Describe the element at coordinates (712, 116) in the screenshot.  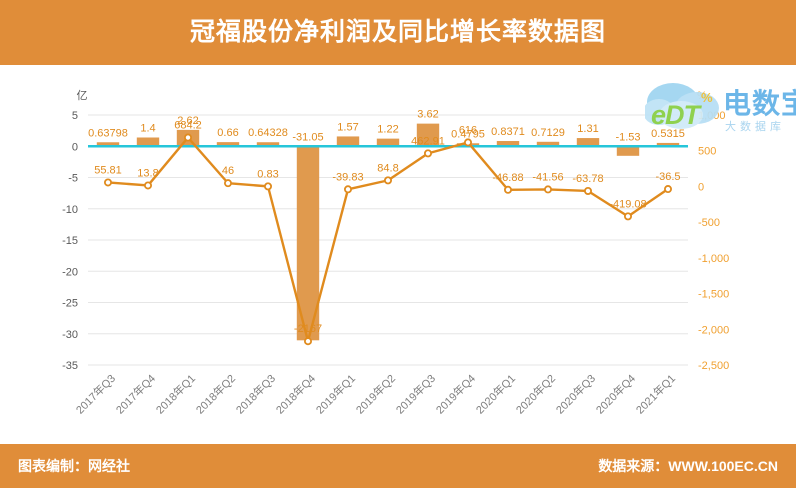
I see `y2-axis-tick-label: 1,000` at that location.